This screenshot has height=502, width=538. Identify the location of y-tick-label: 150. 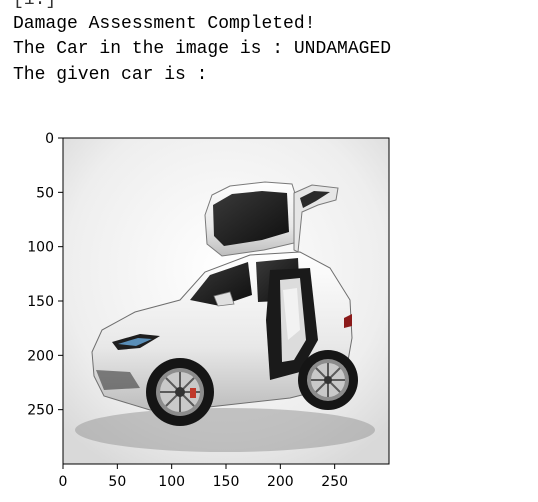
(40, 302).